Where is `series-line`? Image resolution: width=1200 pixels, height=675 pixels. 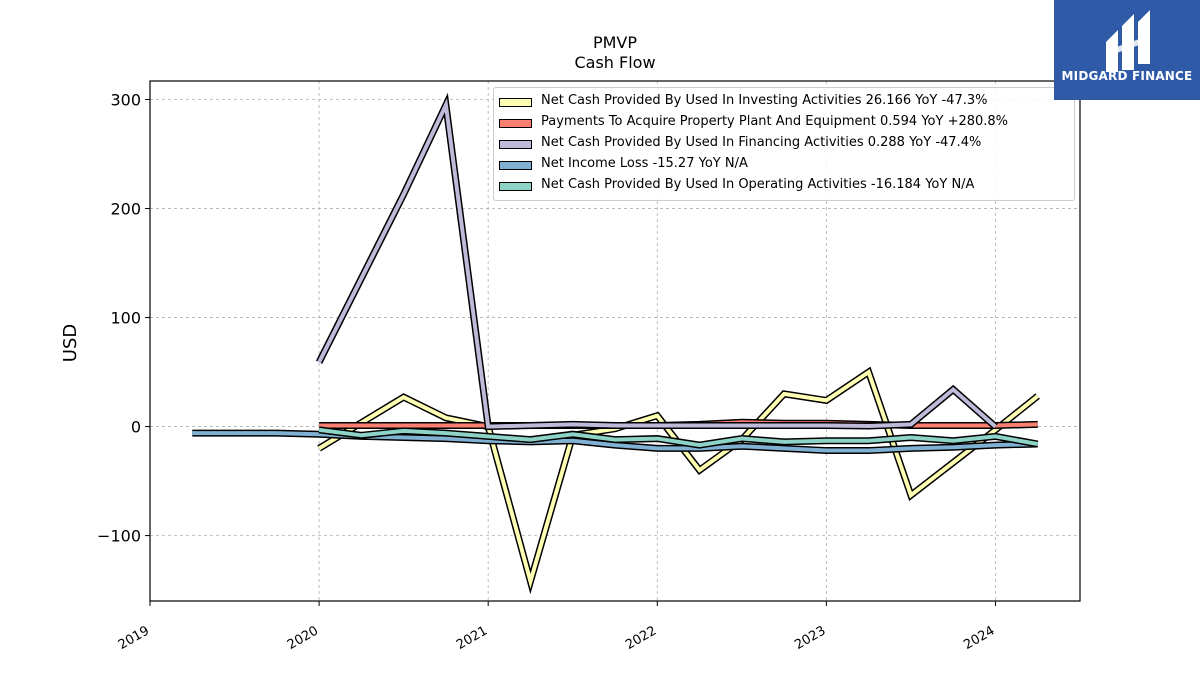
series-line is located at coordinates (678, 437).